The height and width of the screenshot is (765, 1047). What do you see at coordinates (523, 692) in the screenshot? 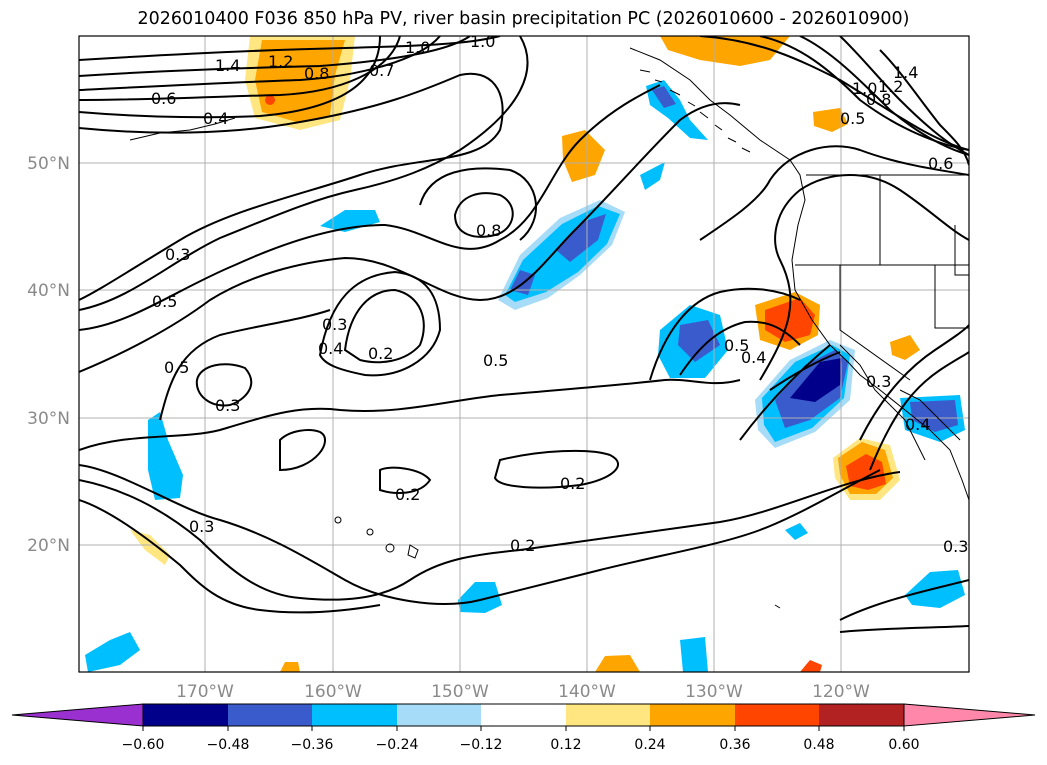
I see `longitude-labels: 170°W 160°W 150°W 140°W 130°W 120°W` at bounding box center [523, 692].